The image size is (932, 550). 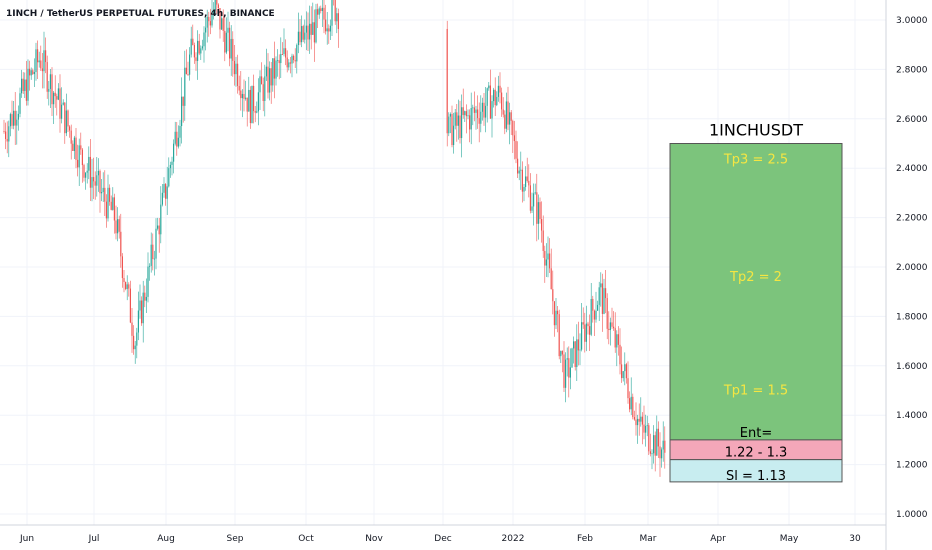 I want to click on x-tick-label: Oct, so click(x=306, y=539).